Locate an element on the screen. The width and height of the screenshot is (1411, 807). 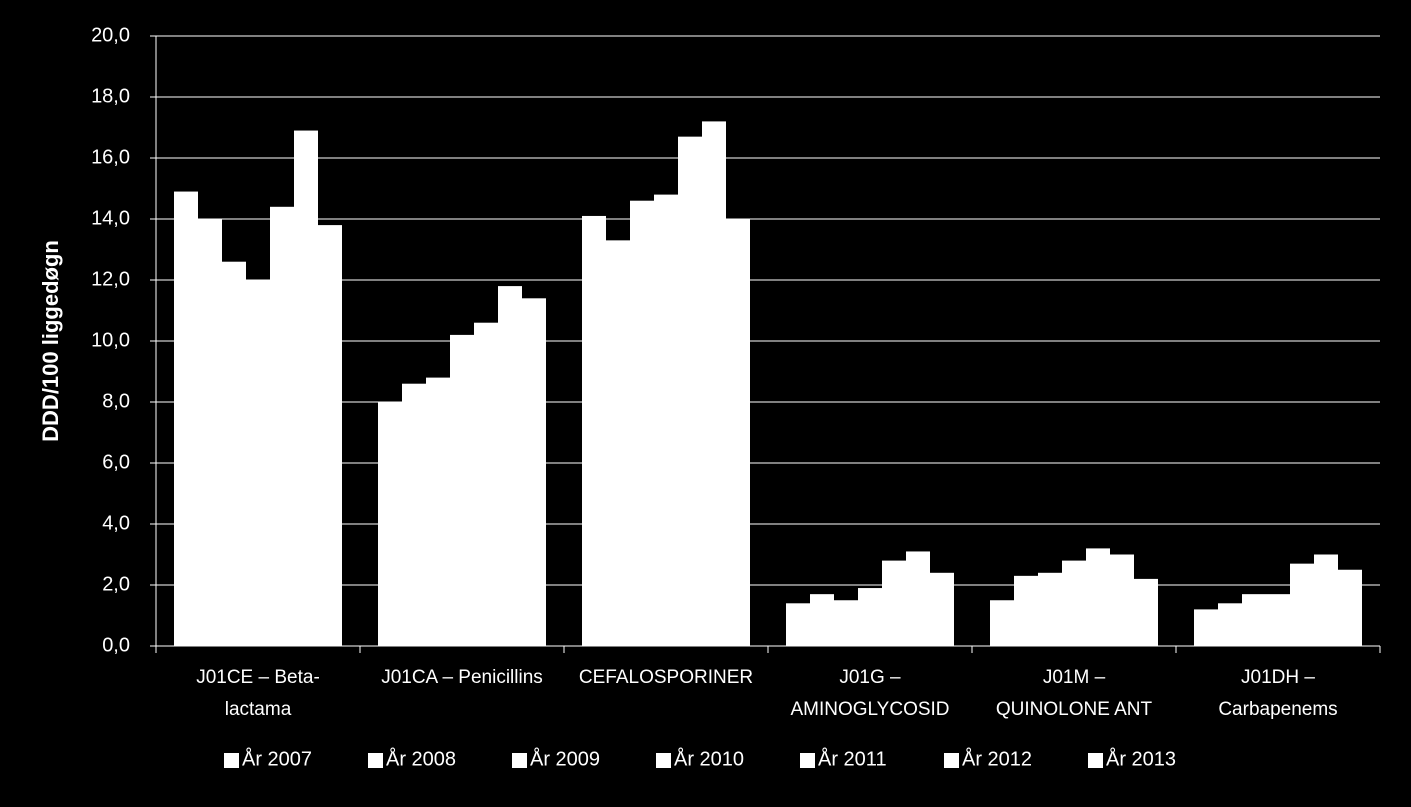
y-tick-label: 18,0 is located at coordinates (110, 96).